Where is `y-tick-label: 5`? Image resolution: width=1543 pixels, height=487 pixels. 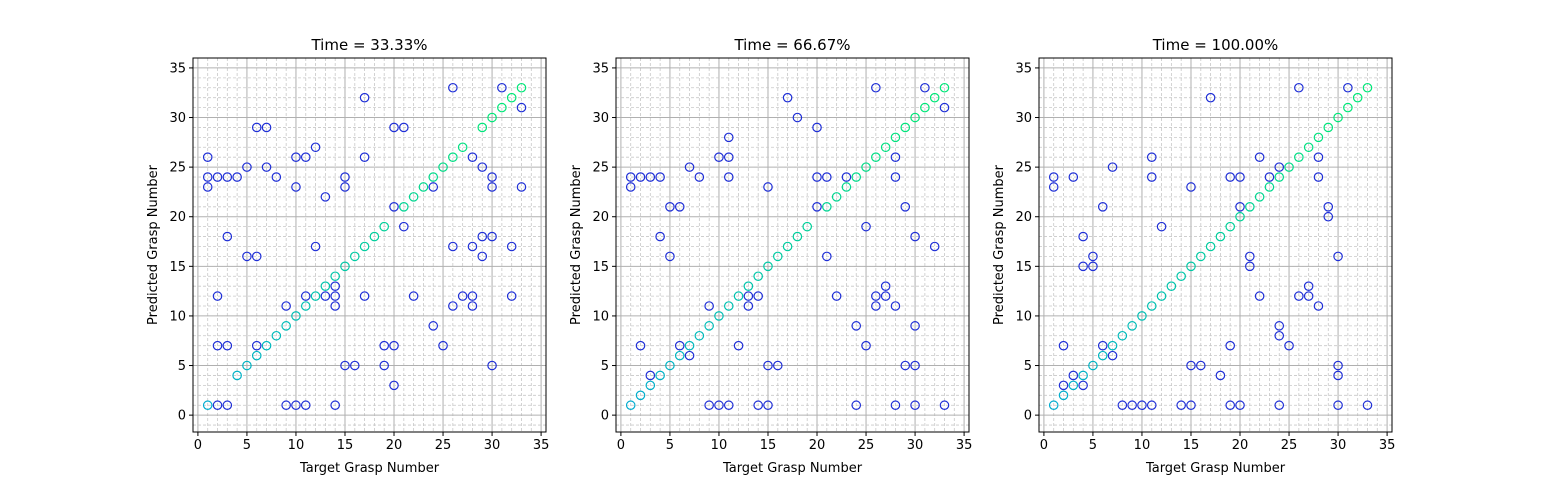 y-tick-label: 5 is located at coordinates (605, 366).